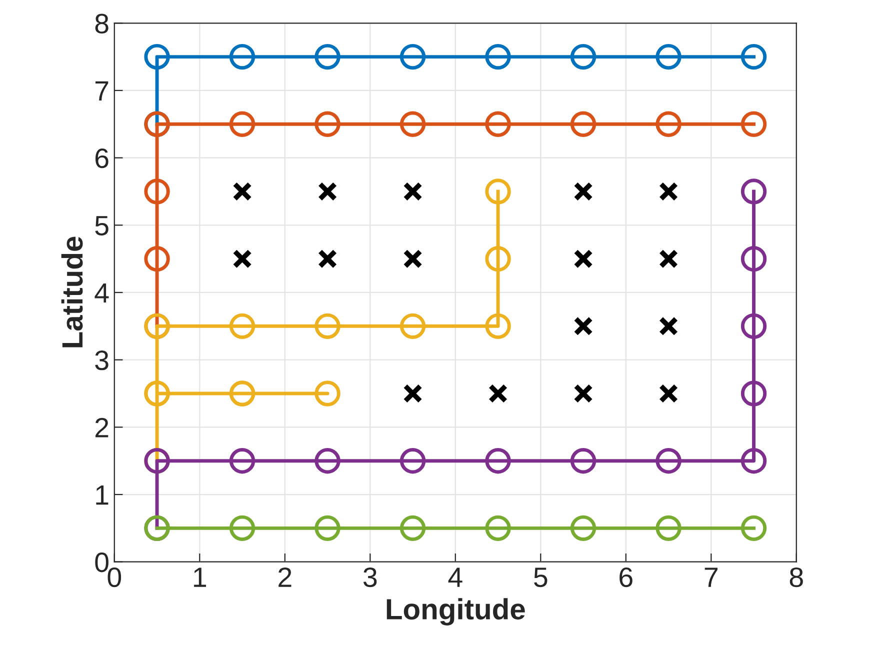 The height and width of the screenshot is (661, 880). What do you see at coordinates (101, 360) in the screenshot?
I see `y-tick-label: 3` at bounding box center [101, 360].